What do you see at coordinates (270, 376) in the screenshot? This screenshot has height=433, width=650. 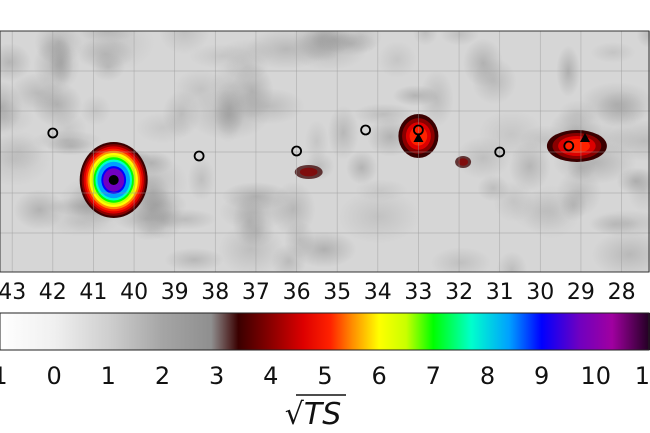 I see `colorbar-tick-label: 4` at bounding box center [270, 376].